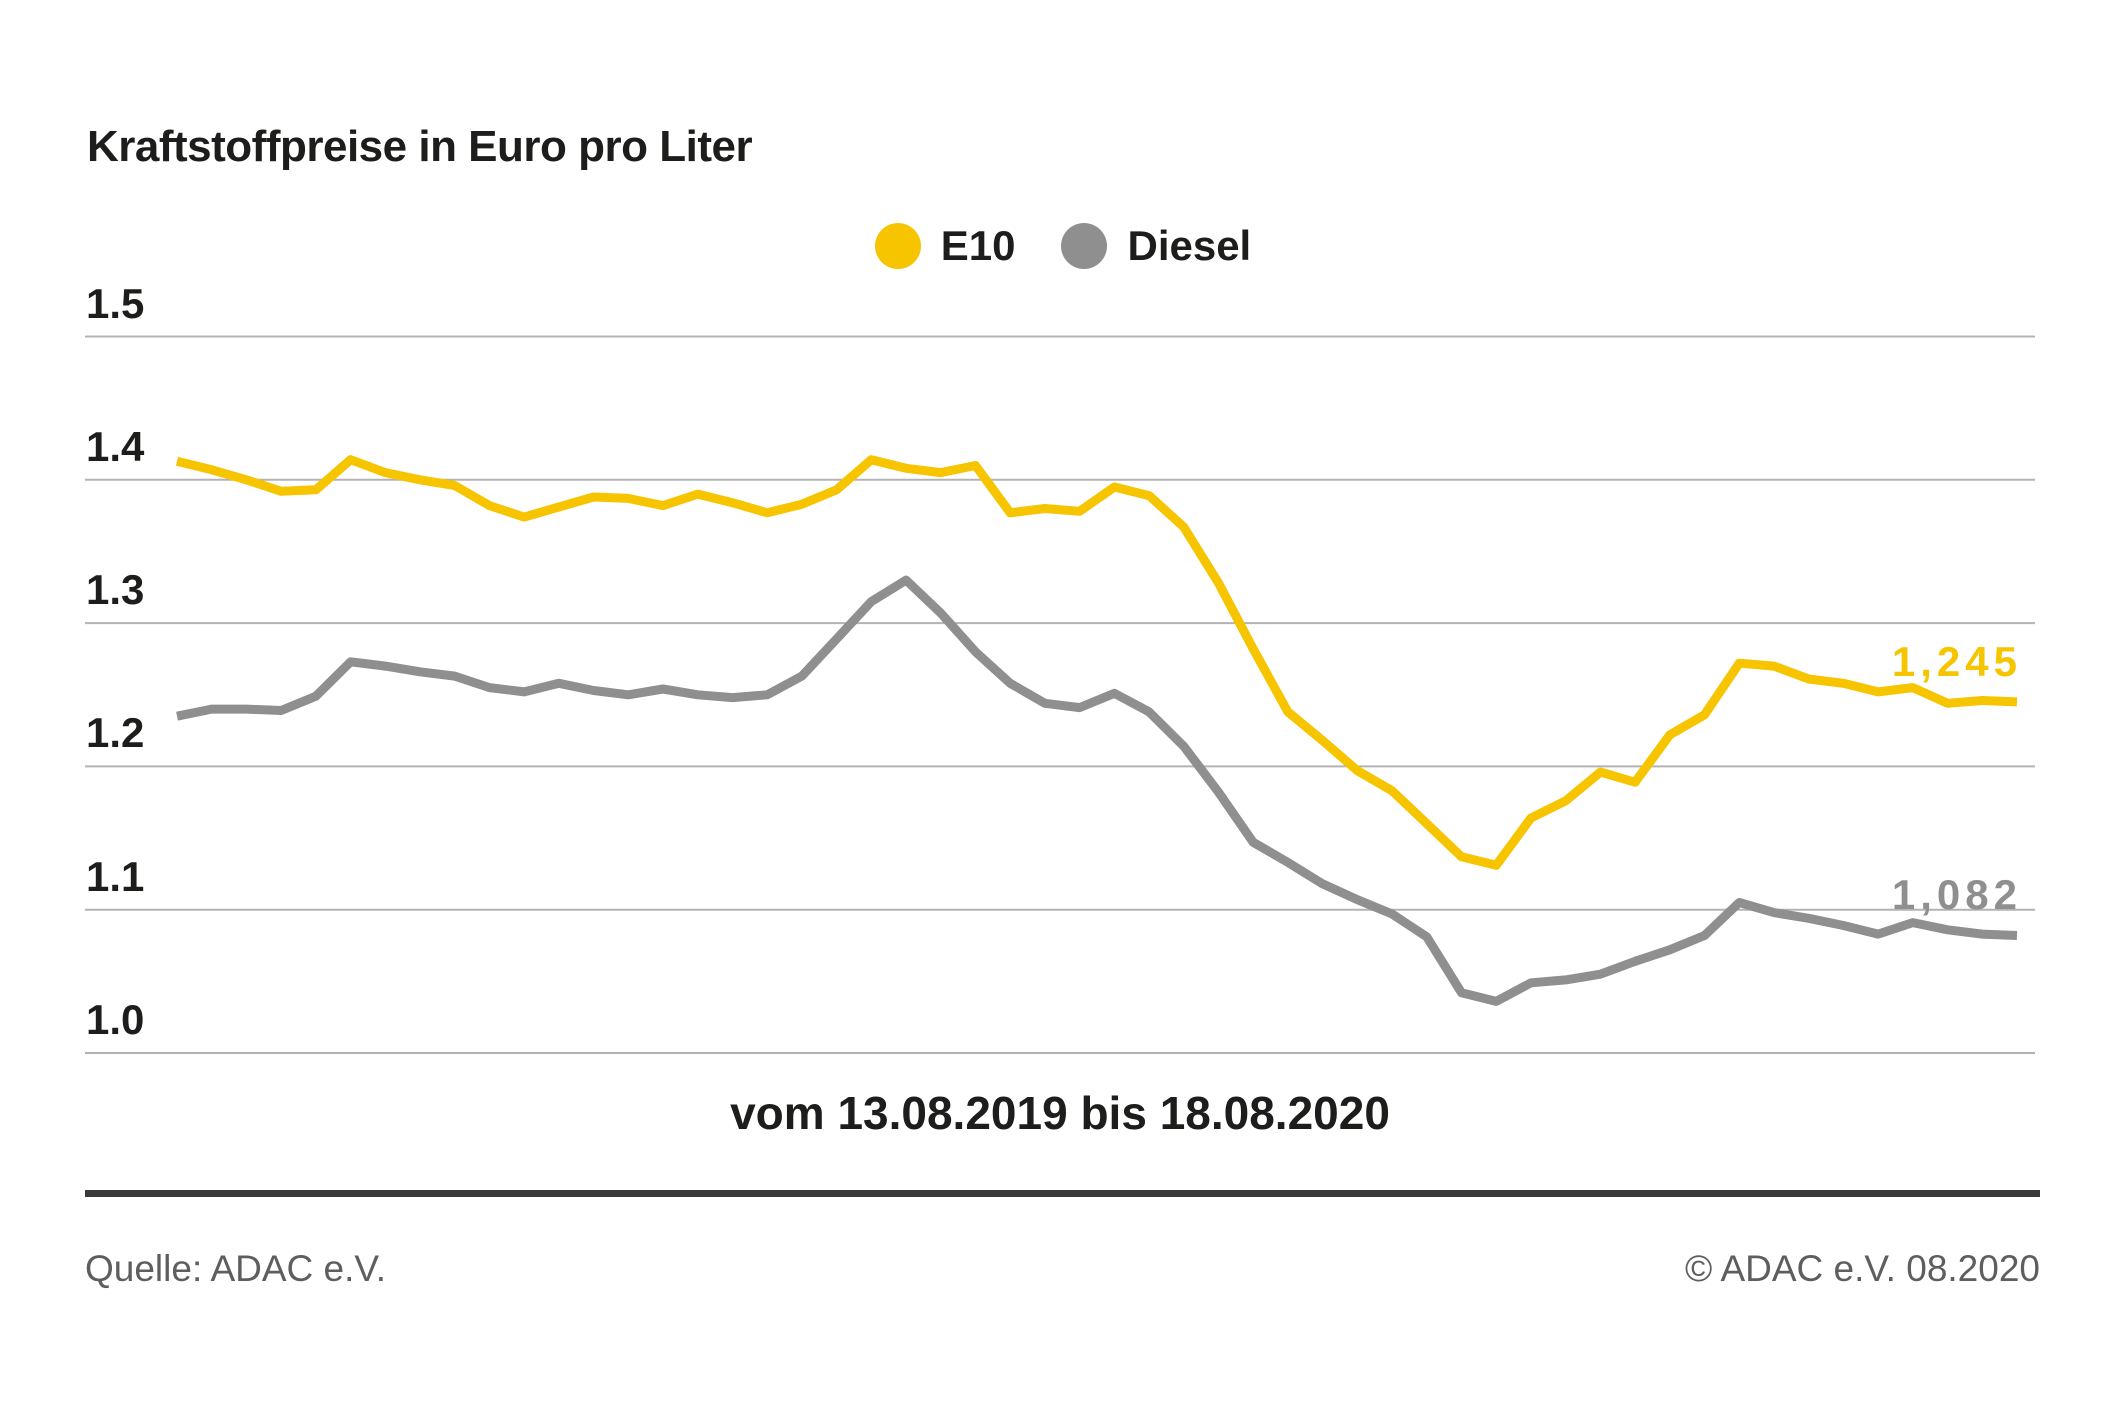 This screenshot has height=1414, width=2126. I want to click on y-axis-tick-label-1.2: 1.2, so click(115, 733).